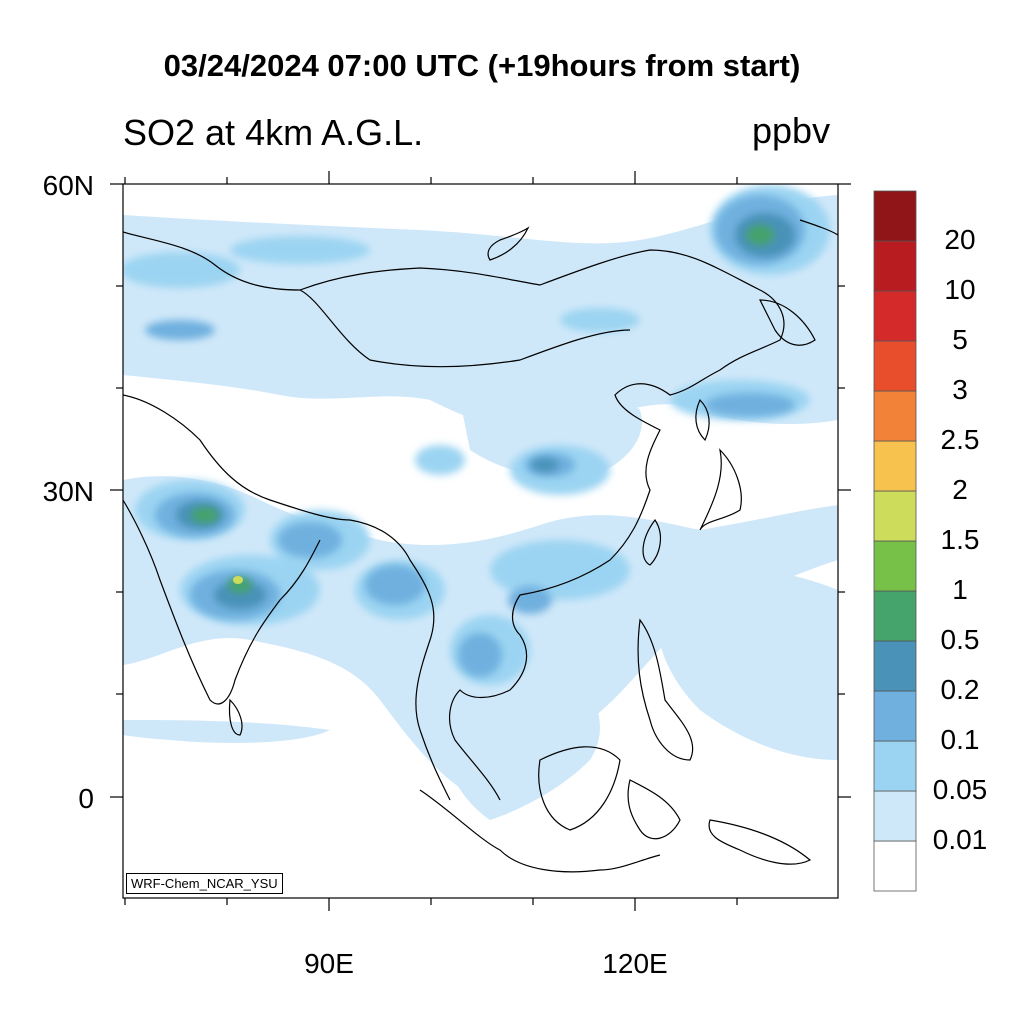  What do you see at coordinates (791, 130) in the screenshot?
I see `units-label: ppbv` at bounding box center [791, 130].